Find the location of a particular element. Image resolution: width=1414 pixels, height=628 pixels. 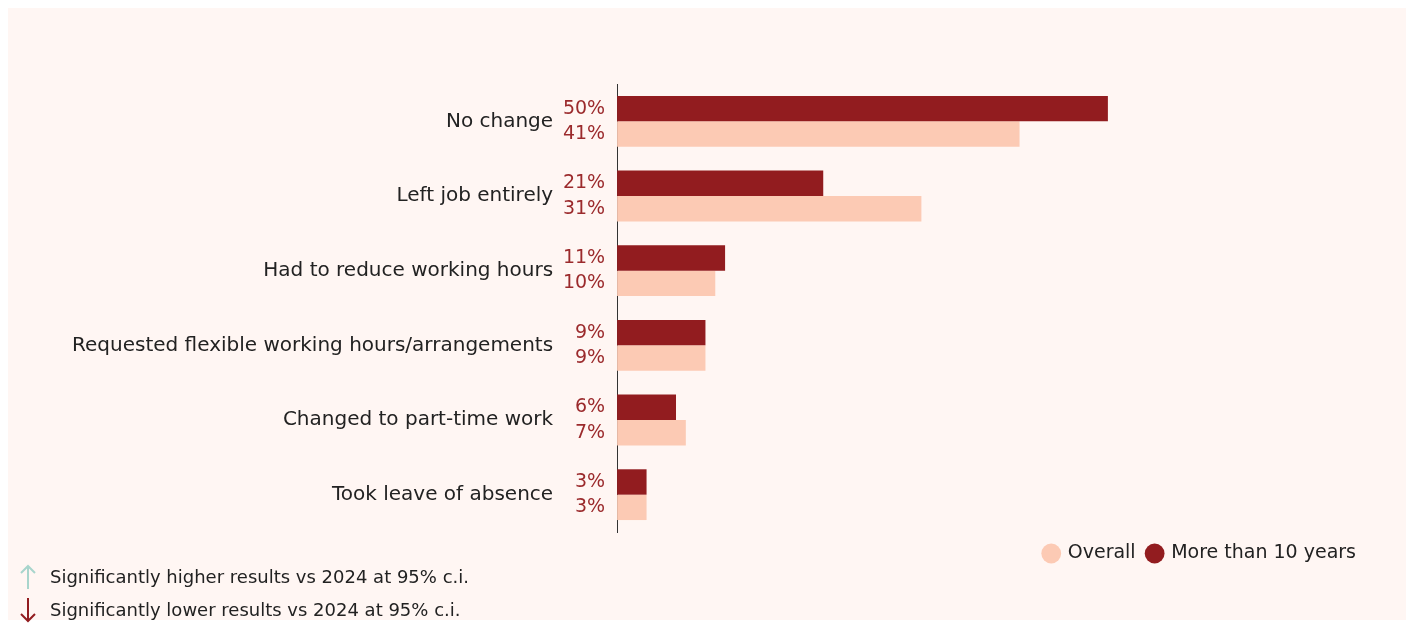

data-label: 6% is located at coordinates (590, 405).